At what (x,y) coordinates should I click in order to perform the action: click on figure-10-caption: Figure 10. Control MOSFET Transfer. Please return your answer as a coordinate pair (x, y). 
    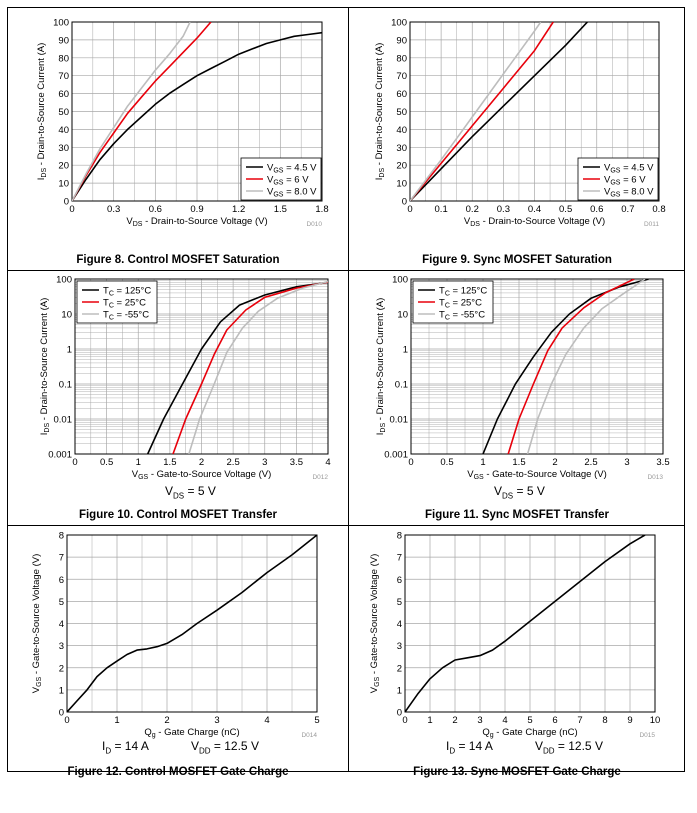
    Looking at the image, I should click on (178, 515).